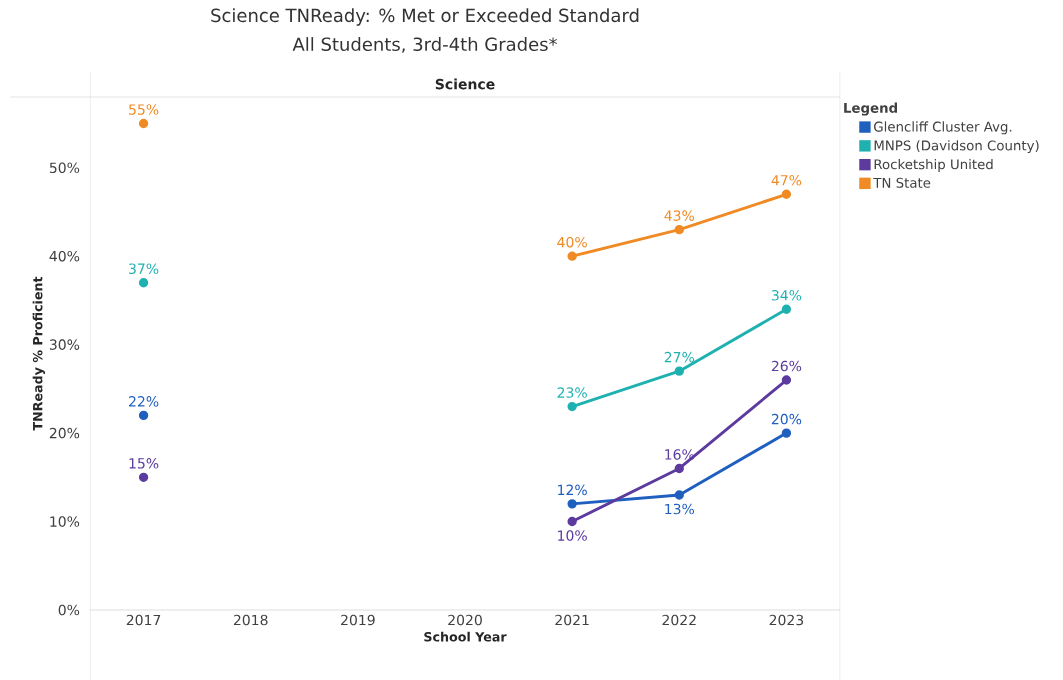 The image size is (1063, 680). What do you see at coordinates (572, 490) in the screenshot?
I see `data-label: 12%` at bounding box center [572, 490].